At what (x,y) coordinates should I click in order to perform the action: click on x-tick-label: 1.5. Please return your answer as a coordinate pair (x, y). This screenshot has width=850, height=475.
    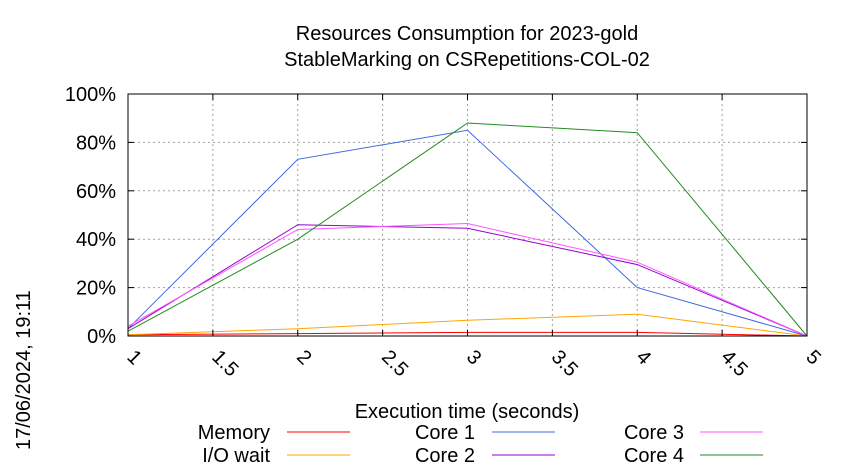
    Looking at the image, I should click on (224, 363).